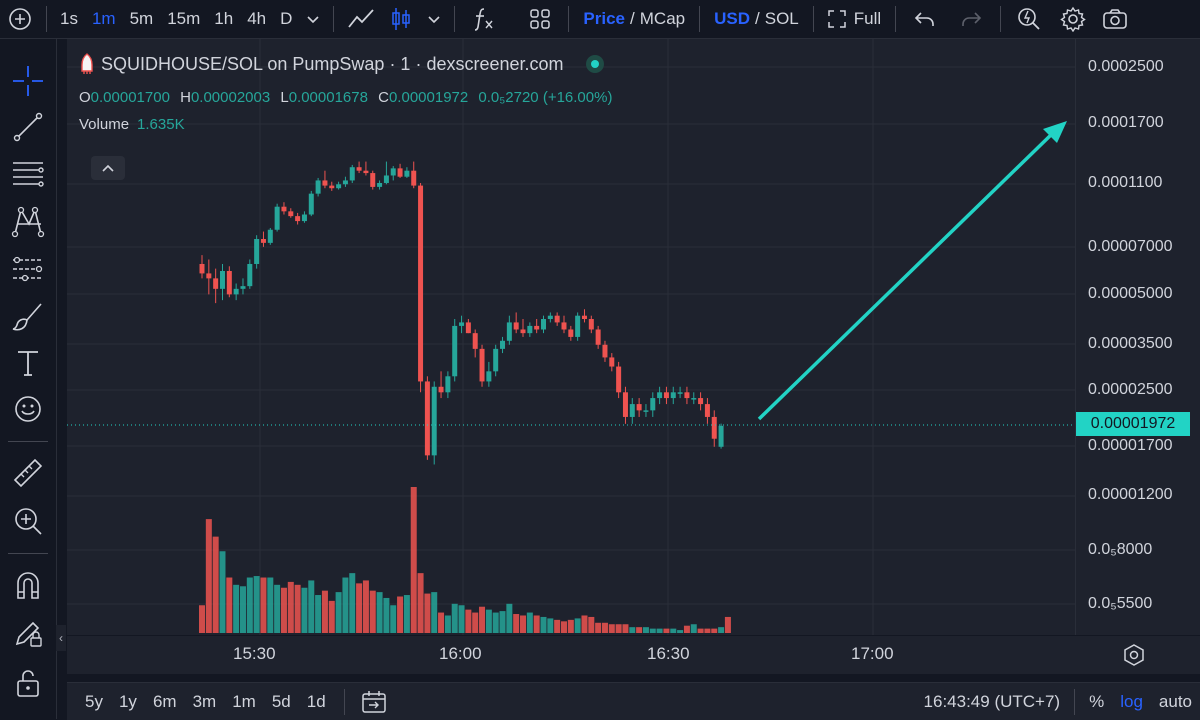  What do you see at coordinates (374, 702) in the screenshot?
I see `go-to-date-icon` at bounding box center [374, 702].